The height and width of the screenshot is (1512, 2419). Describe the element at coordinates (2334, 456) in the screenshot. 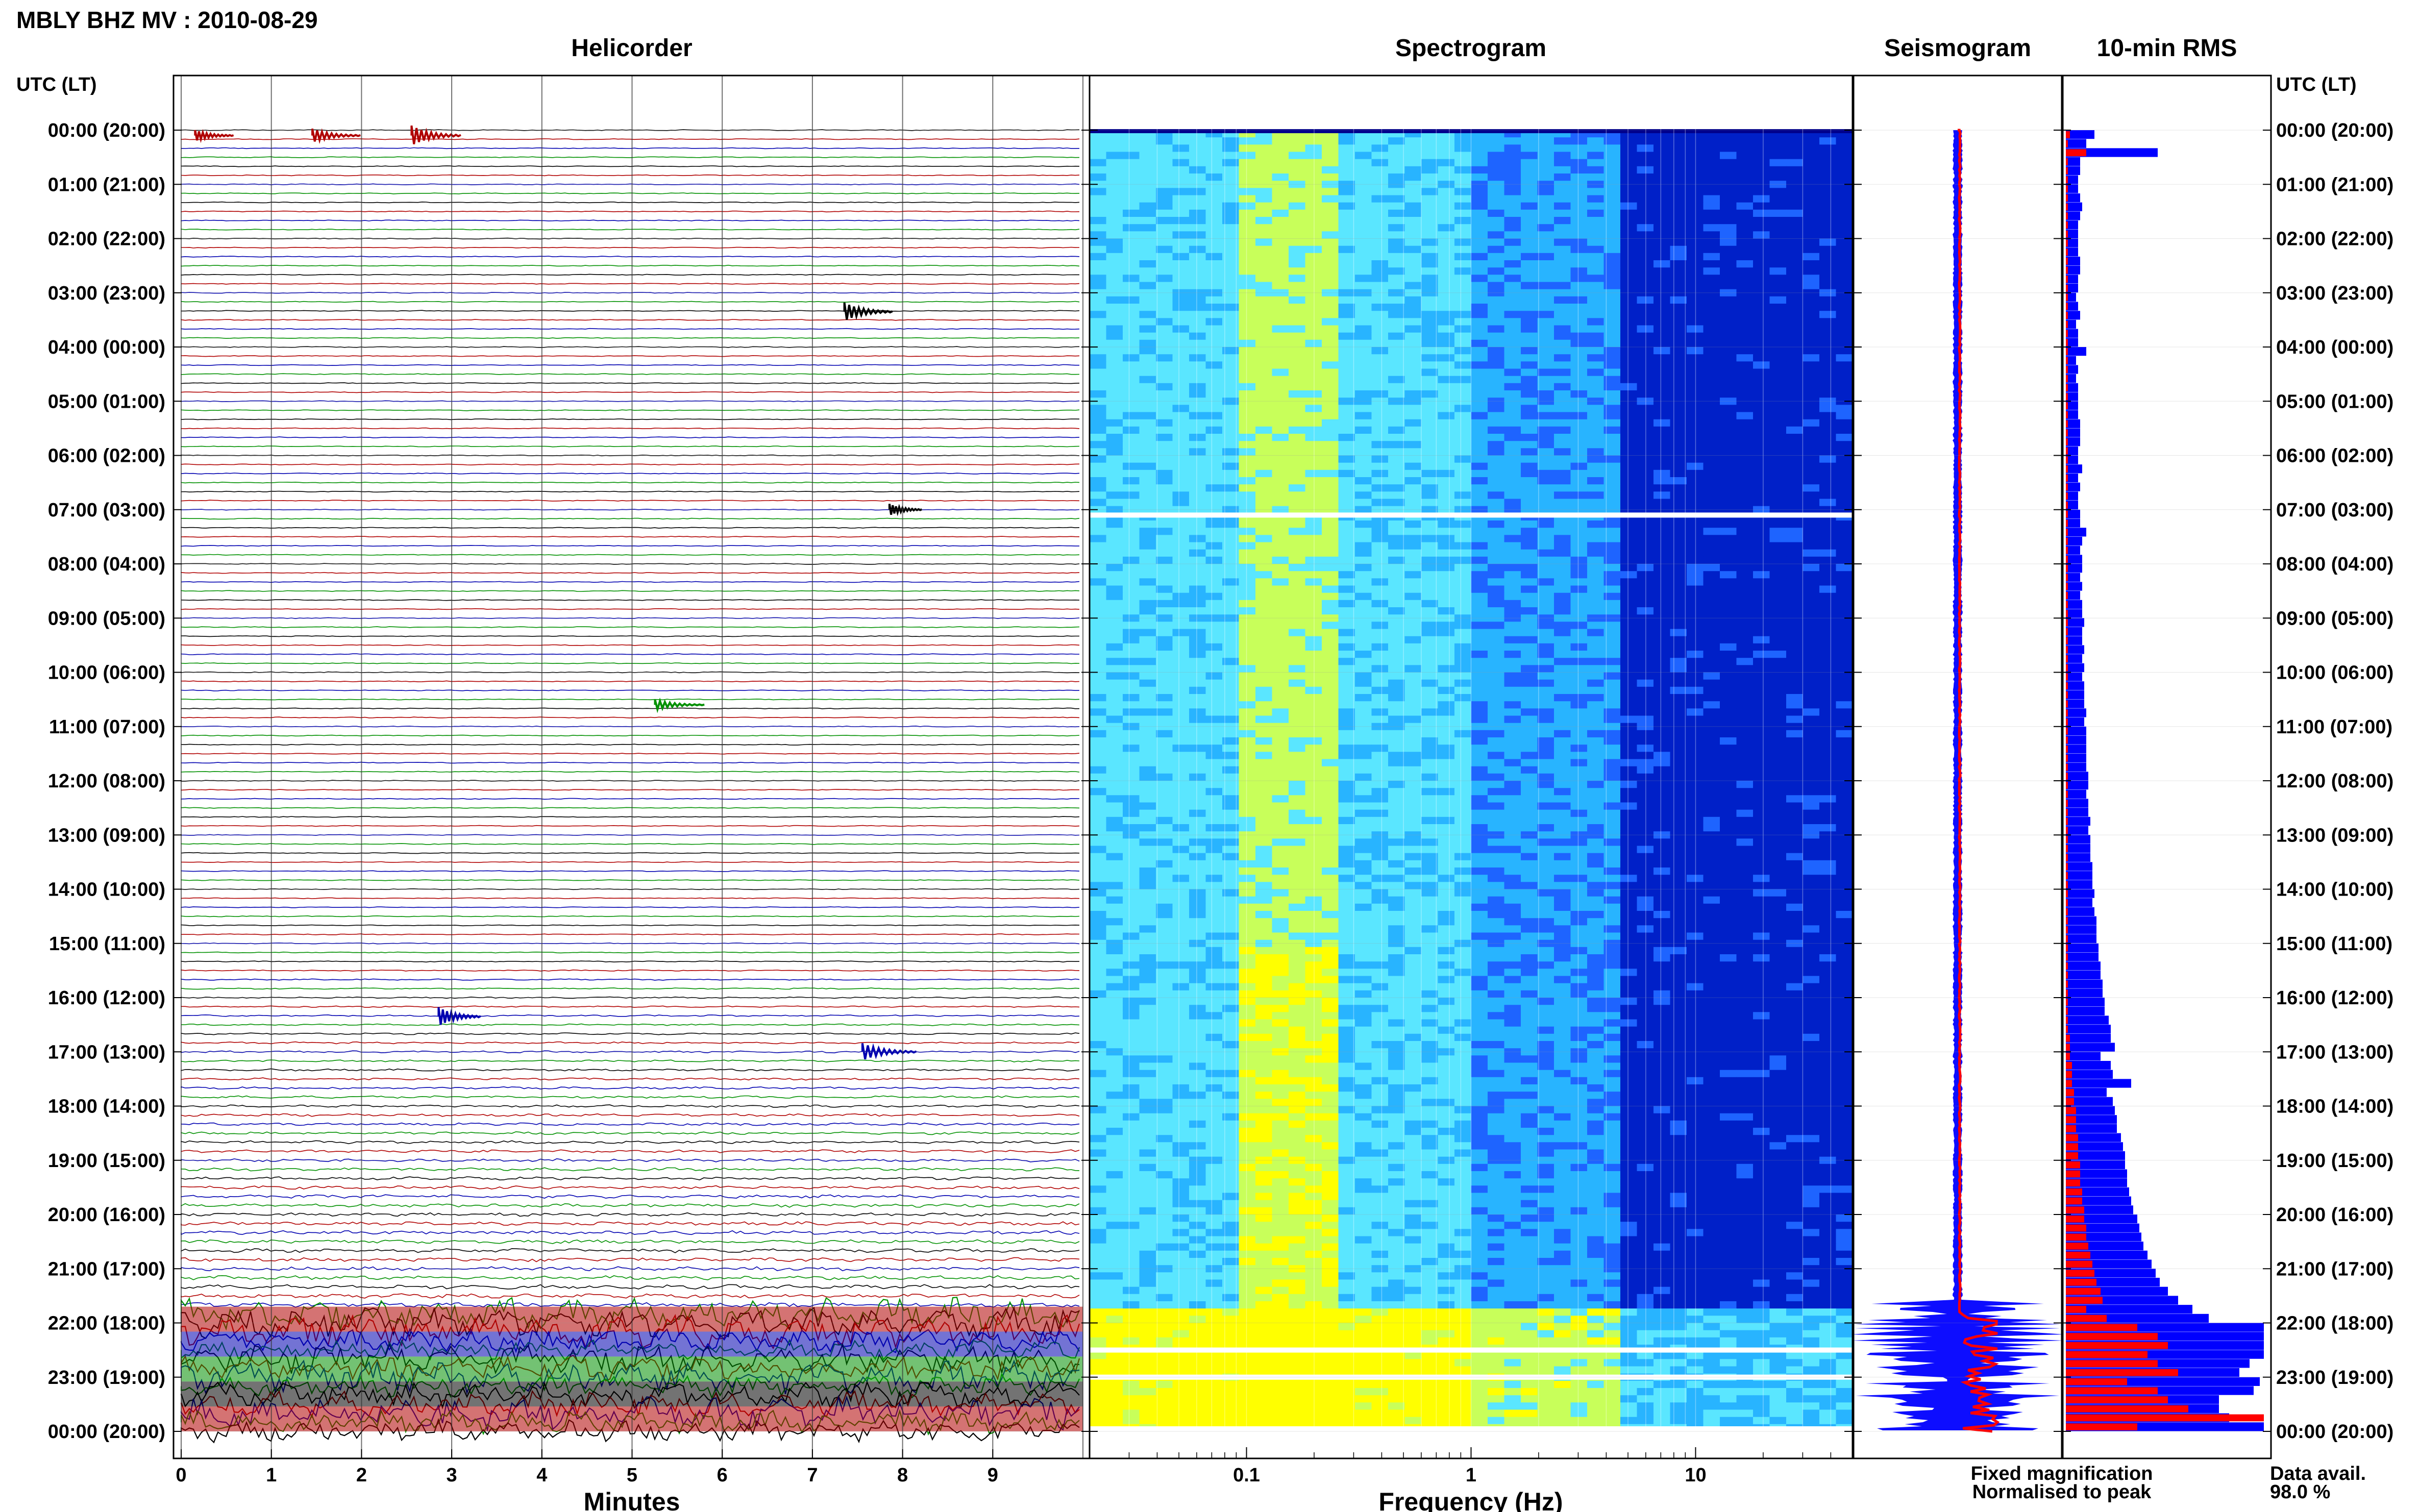

I see `time-label-right: 06:00 (02:00)` at that location.